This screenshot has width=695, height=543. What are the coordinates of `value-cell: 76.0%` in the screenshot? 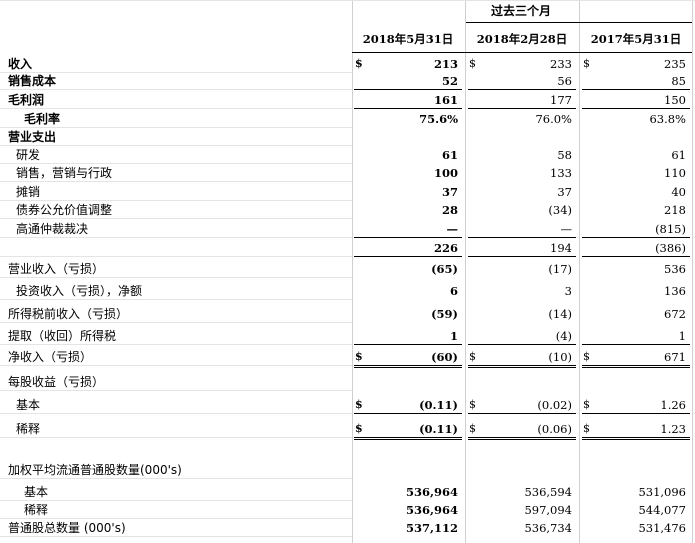 It's located at (553, 119).